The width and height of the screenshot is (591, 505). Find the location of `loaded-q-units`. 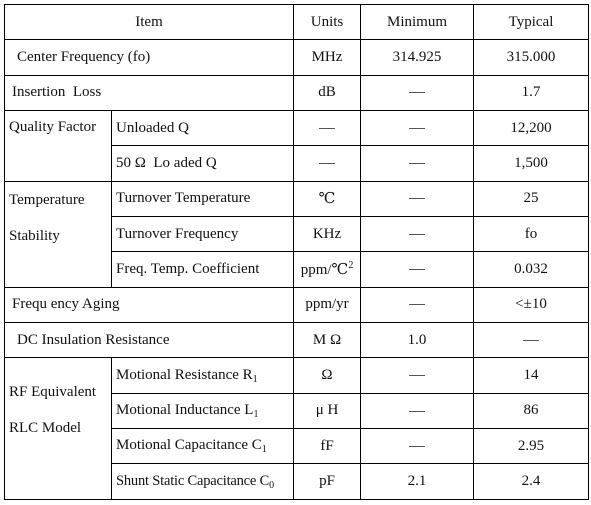

loaded-q-units is located at coordinates (327, 163).